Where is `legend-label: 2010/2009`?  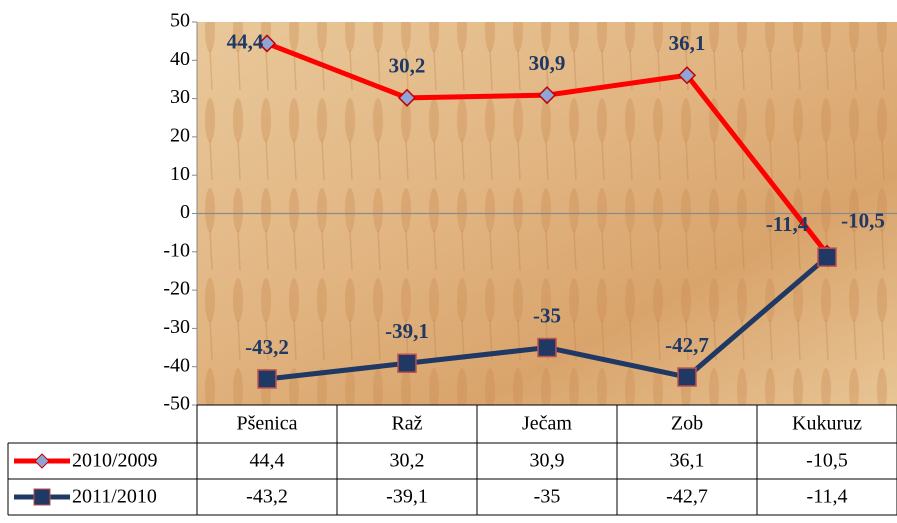
legend-label: 2010/2009 is located at coordinates (115, 461).